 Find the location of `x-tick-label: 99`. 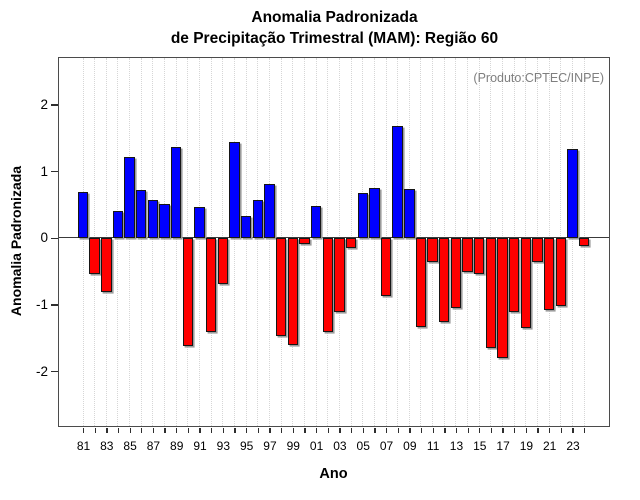

x-tick-label: 99 is located at coordinates (293, 446).